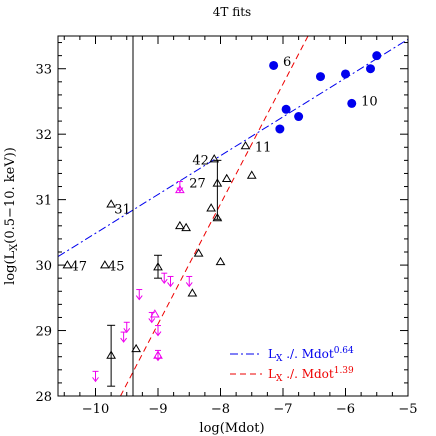  What do you see at coordinates (10, 267) in the screenshot?
I see `y-axis-label-main: log(L` at bounding box center [10, 267].